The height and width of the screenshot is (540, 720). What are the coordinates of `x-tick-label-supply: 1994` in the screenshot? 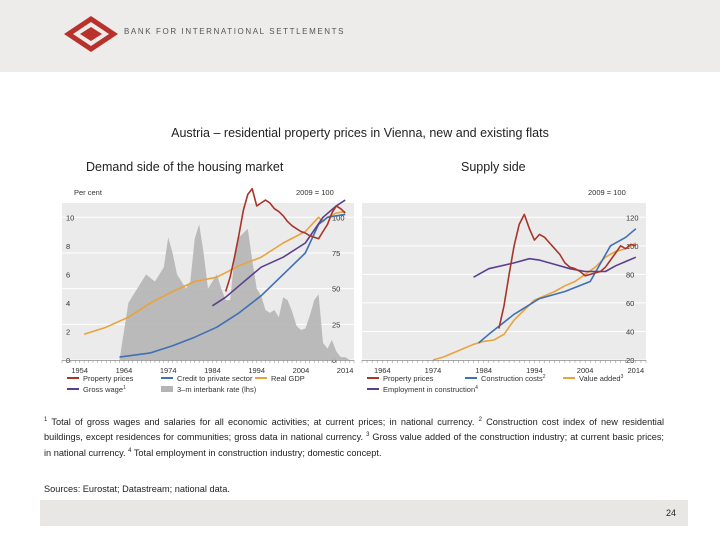 It's located at (534, 370).